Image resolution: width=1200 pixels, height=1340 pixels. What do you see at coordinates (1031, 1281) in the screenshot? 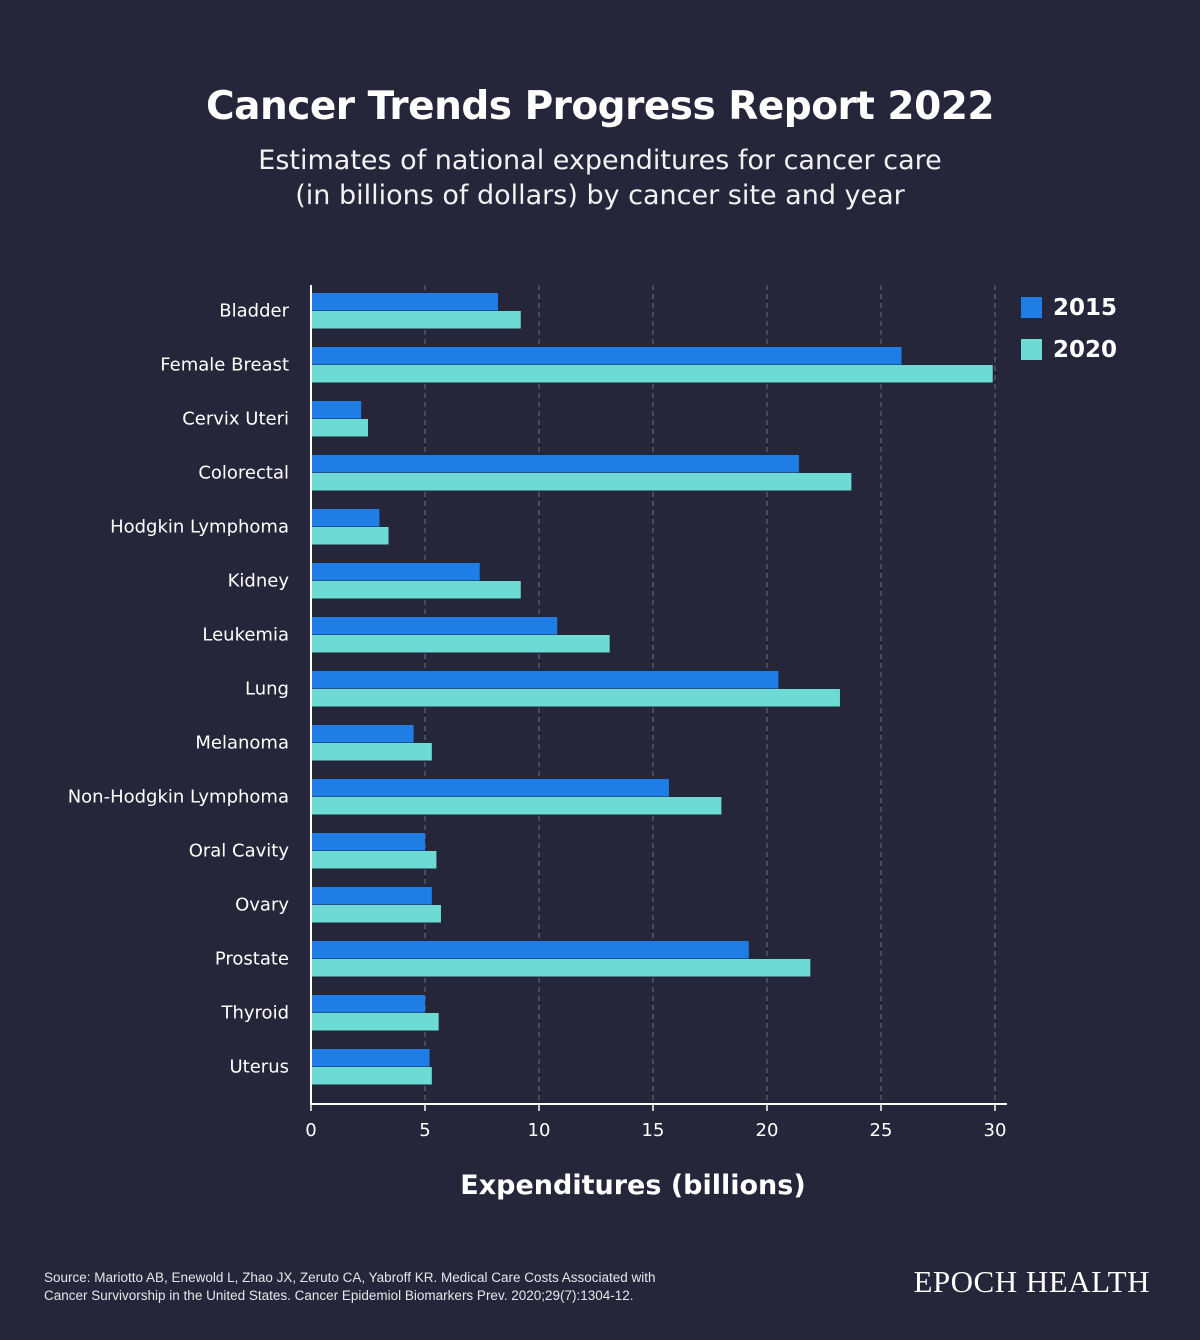
I see `brand-logo: EPOCH HEALTH` at bounding box center [1031, 1281].